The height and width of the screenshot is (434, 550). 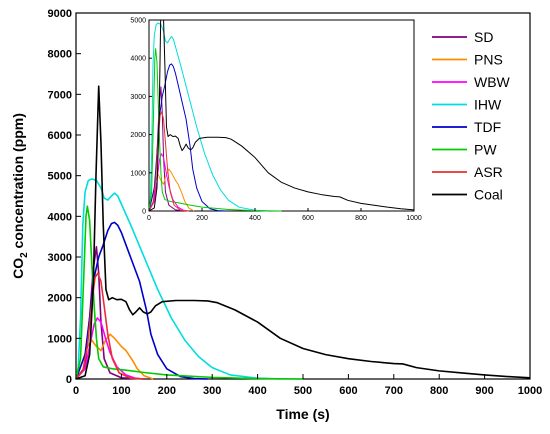 I want to click on inset-y-tick-label: 0, so click(x=144, y=212).